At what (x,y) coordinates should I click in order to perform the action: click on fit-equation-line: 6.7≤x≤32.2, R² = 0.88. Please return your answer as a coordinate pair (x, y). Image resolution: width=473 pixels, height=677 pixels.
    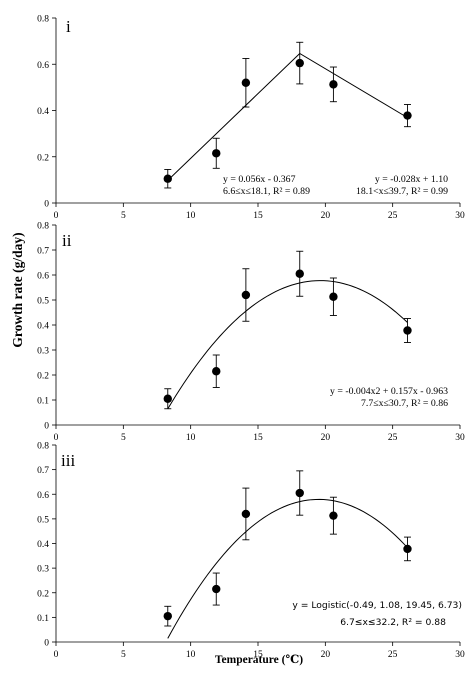
    Looking at the image, I should click on (393, 622).